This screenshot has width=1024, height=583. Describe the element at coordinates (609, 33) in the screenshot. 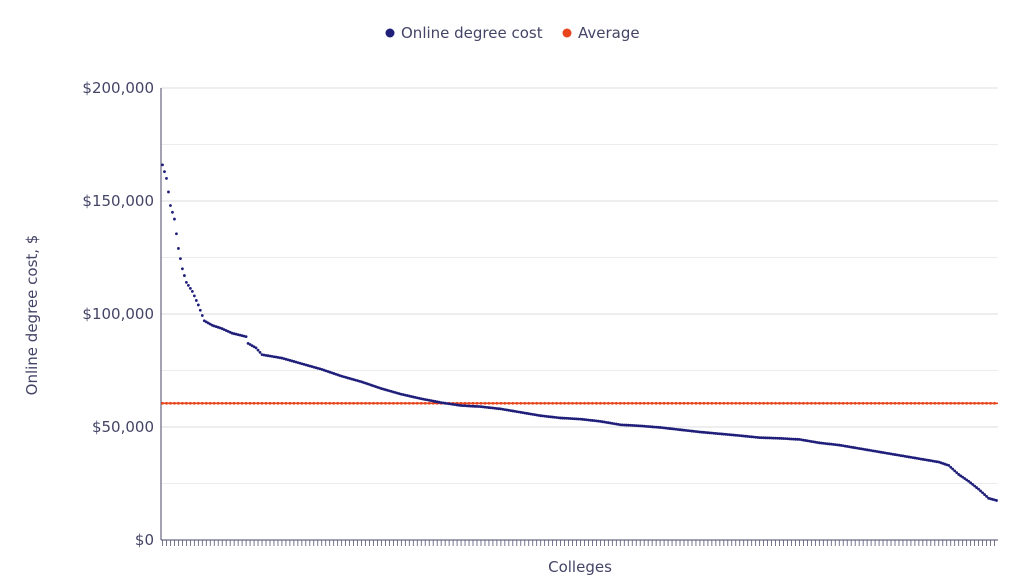

I see `legend-label-average: Average` at that location.